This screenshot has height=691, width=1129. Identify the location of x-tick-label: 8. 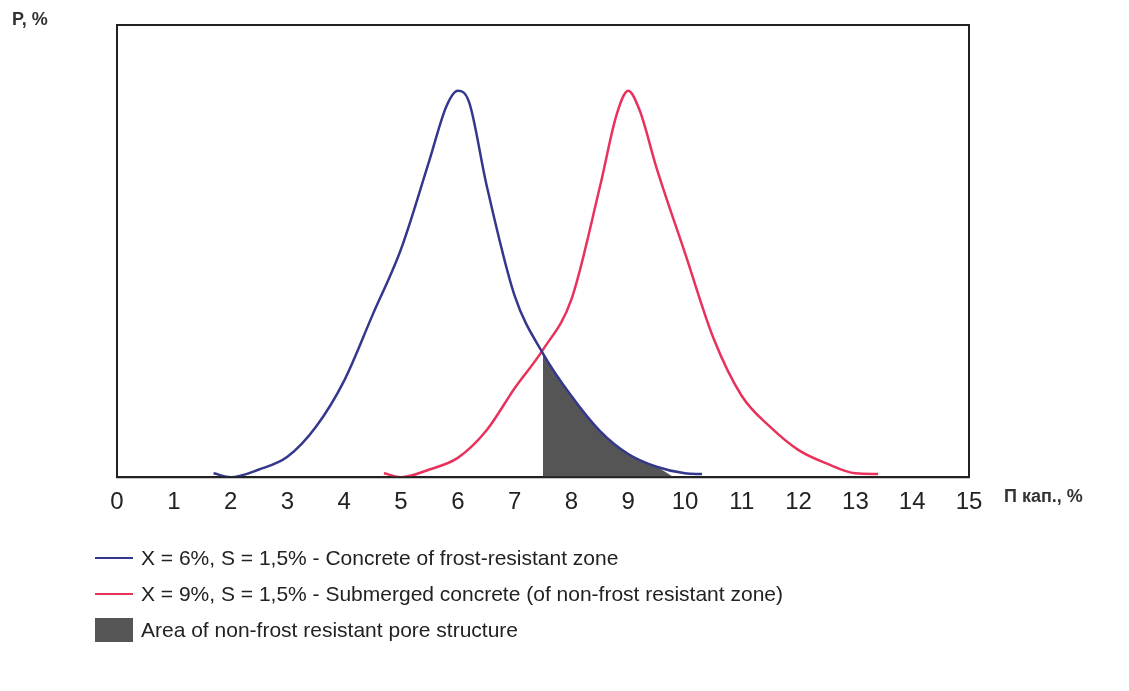
(571, 501).